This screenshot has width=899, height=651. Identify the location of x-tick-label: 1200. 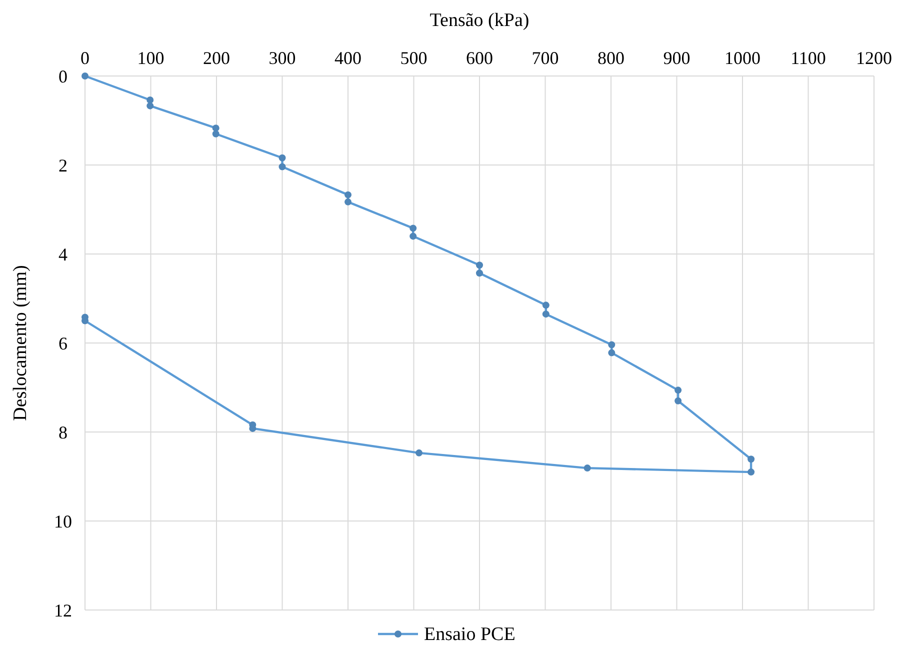
(874, 58).